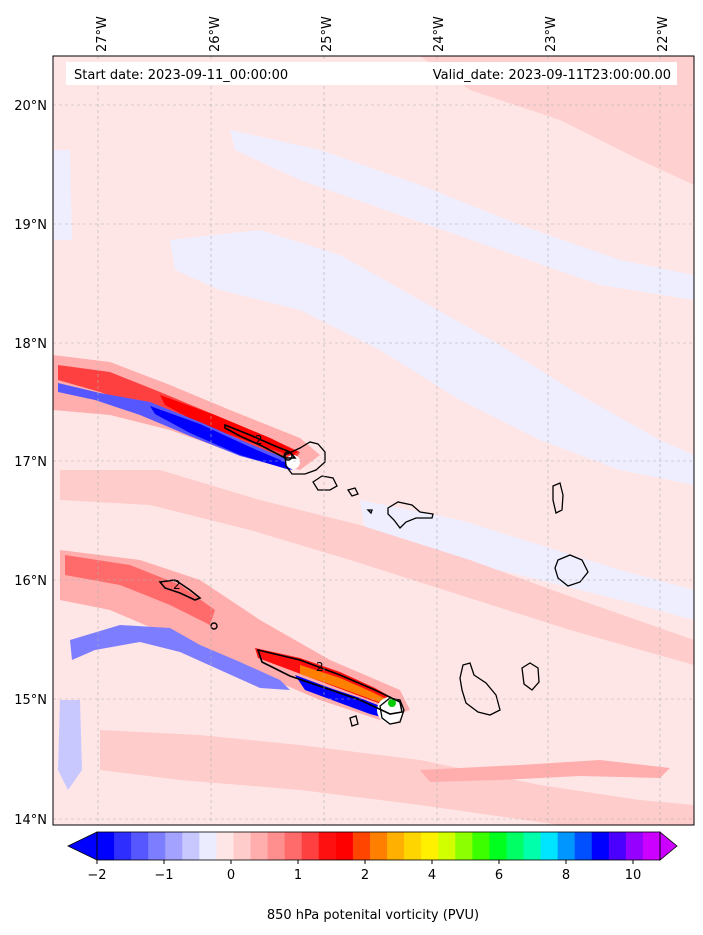 This screenshot has width=703, height=935. Describe the element at coordinates (30, 106) in the screenshot. I see `lat-label: 20°N` at that location.